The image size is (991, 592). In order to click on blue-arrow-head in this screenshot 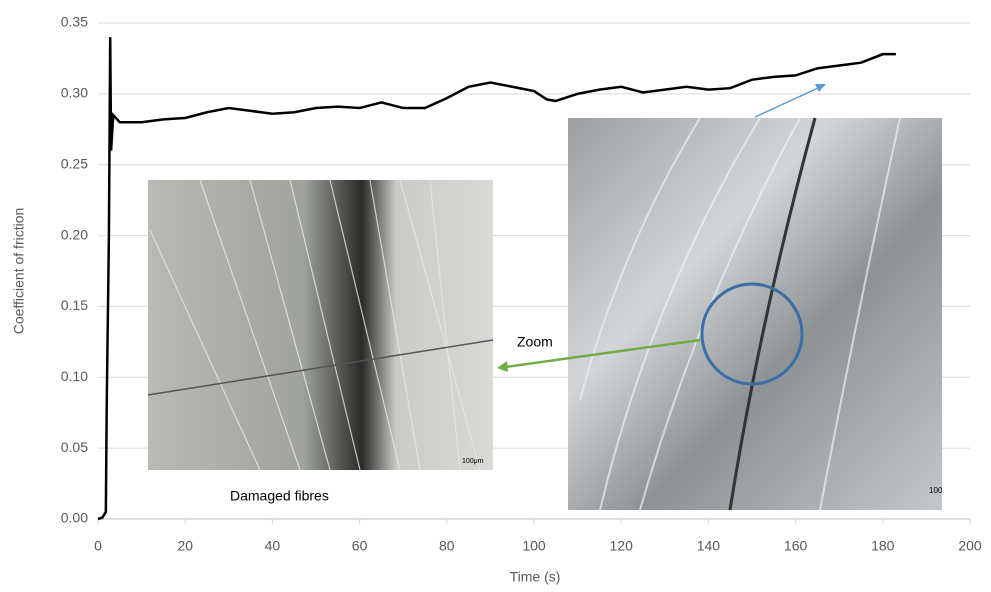, I will do `click(820, 88)`.